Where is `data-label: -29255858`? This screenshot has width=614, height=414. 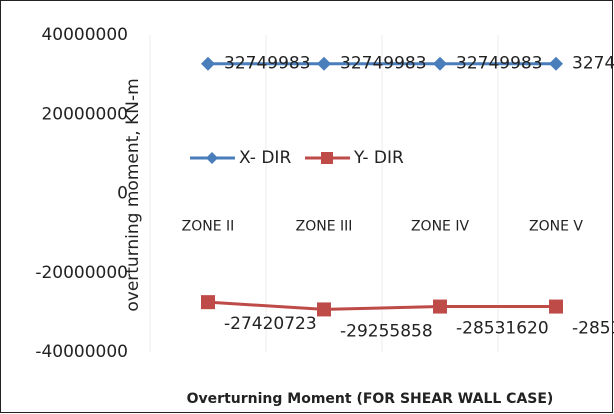
data-label: -29255858 is located at coordinates (386, 331).